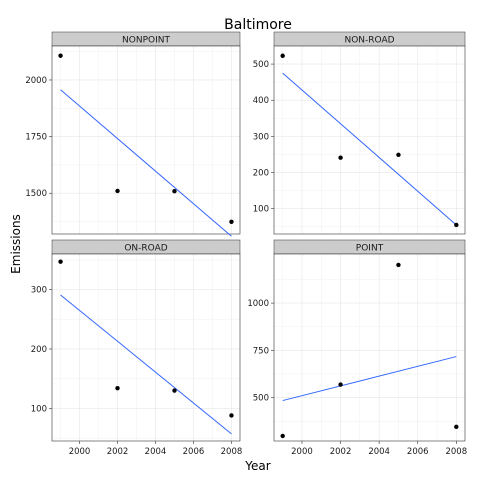 This screenshot has height=480, width=480. I want to click on y-tick-label: 1750, so click(36, 138).